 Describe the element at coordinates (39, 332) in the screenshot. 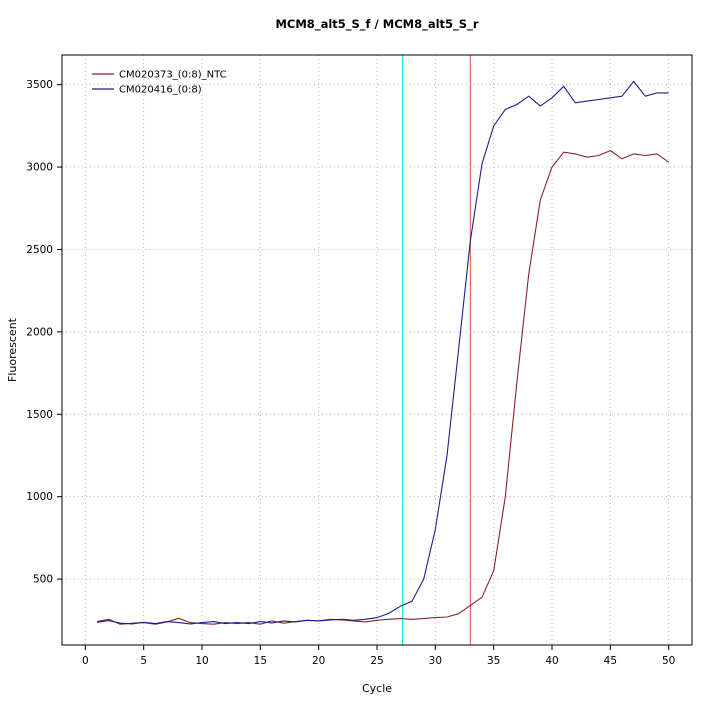

I see `y-tick-label: 2000` at that location.